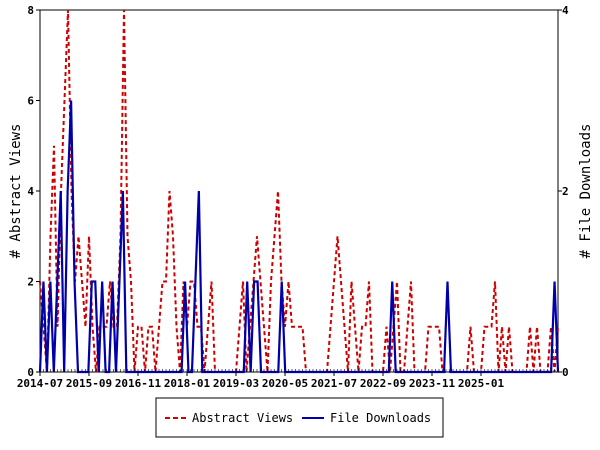  I want to click on x-tick-label: 2022-09, so click(383, 383).